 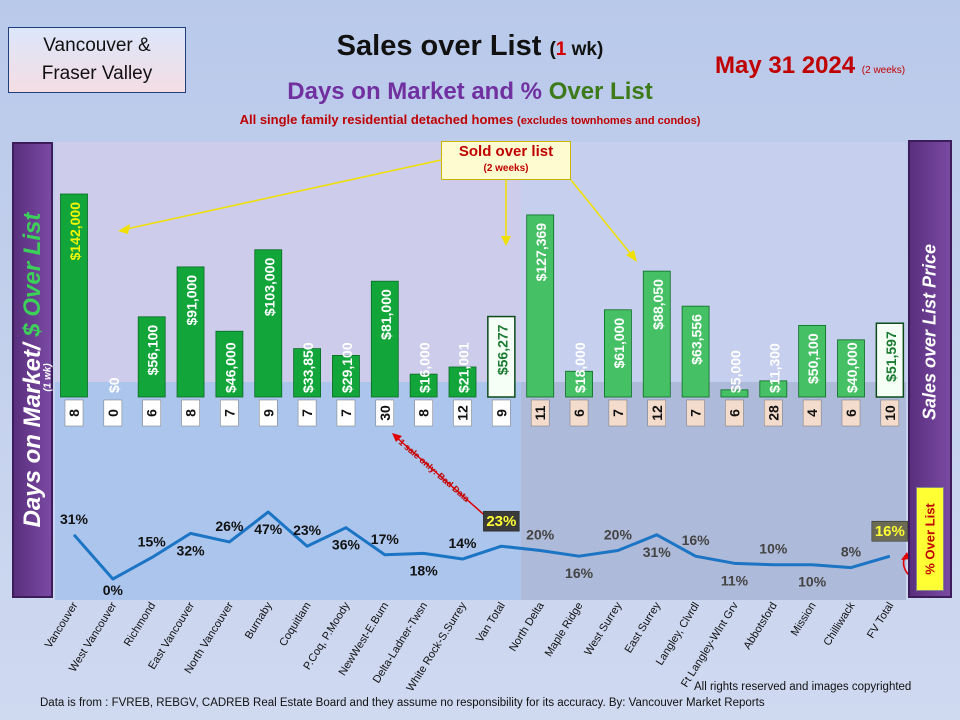 What do you see at coordinates (439, 46) in the screenshot?
I see `title-main: Sales over List` at bounding box center [439, 46].